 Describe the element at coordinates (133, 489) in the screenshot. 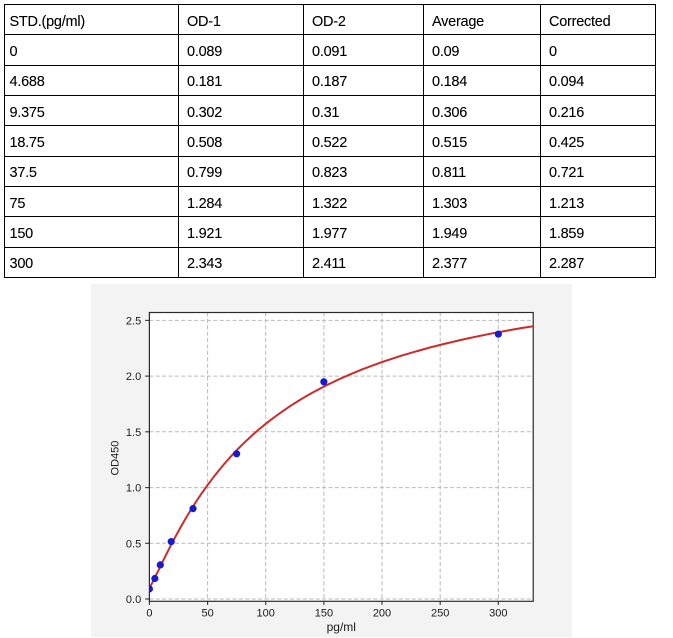

I see `svg-text: 1.0` at that location.